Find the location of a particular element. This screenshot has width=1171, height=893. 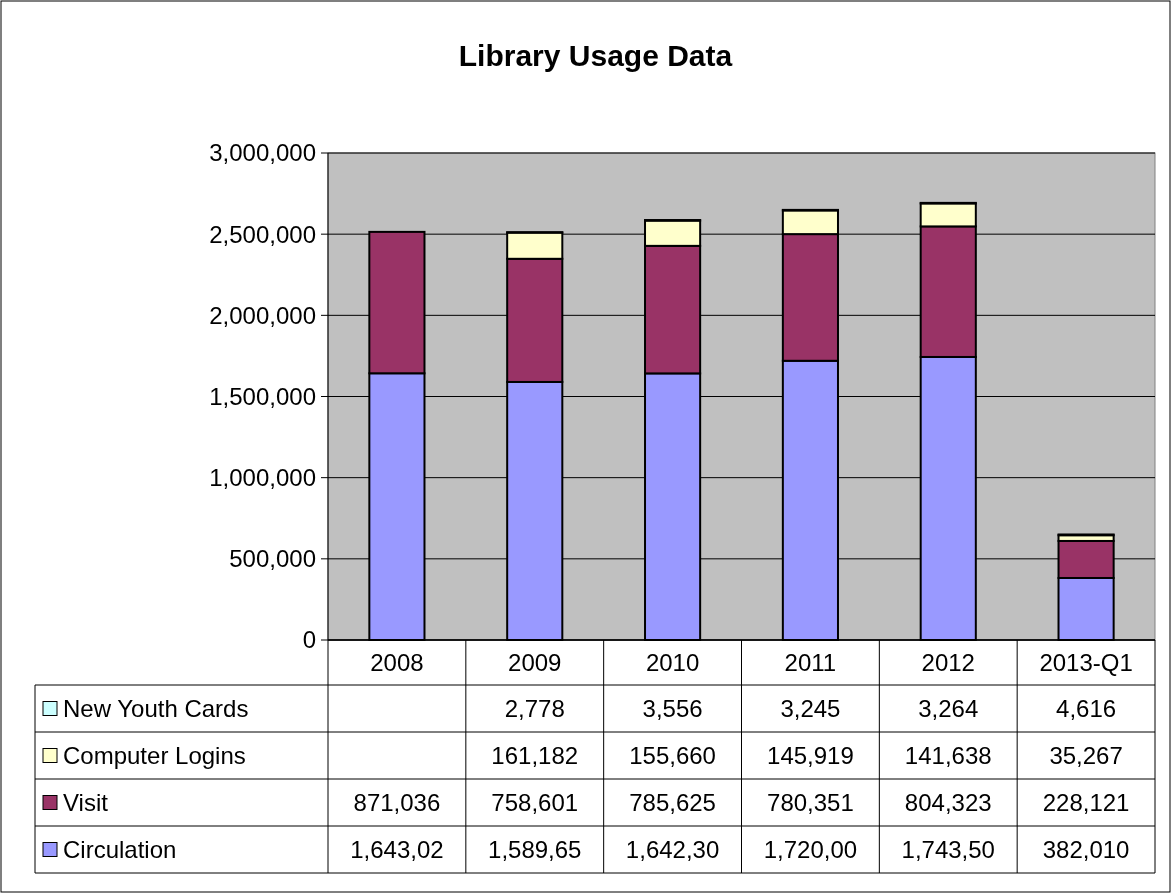

data-label: 3,245 is located at coordinates (810, 708).